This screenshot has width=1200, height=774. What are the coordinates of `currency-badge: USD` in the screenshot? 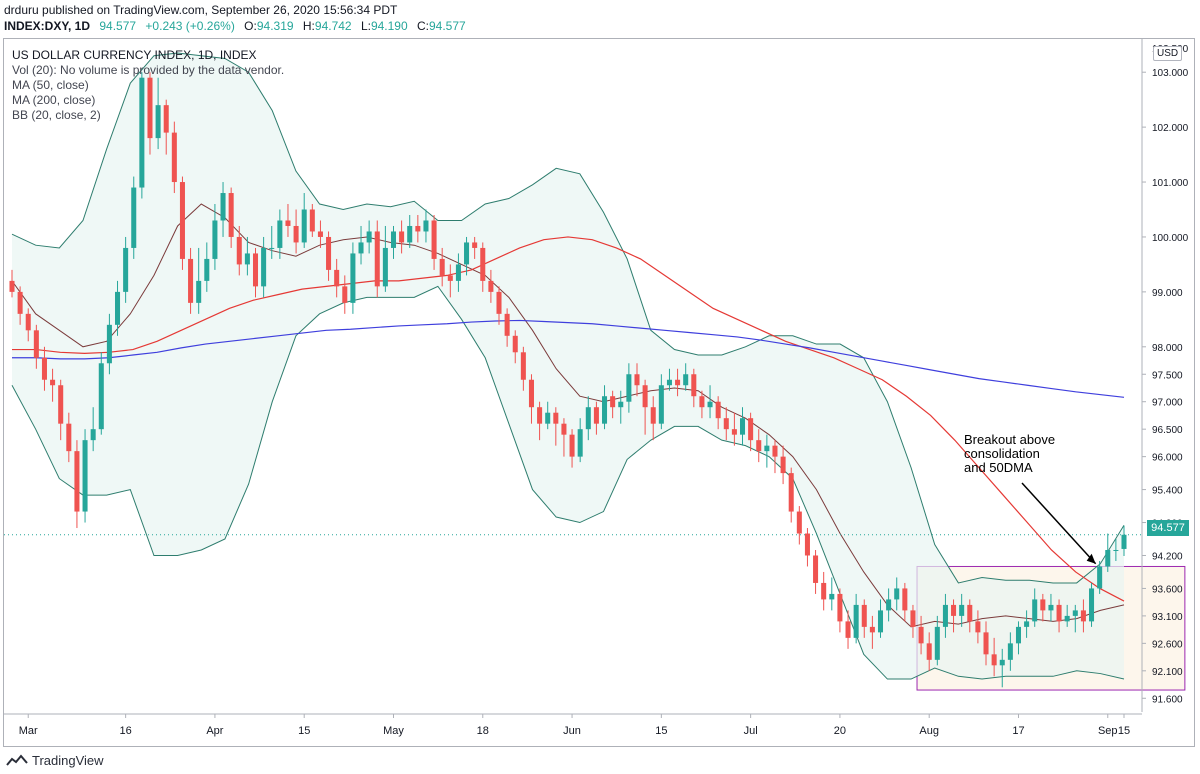 It's located at (1168, 53).